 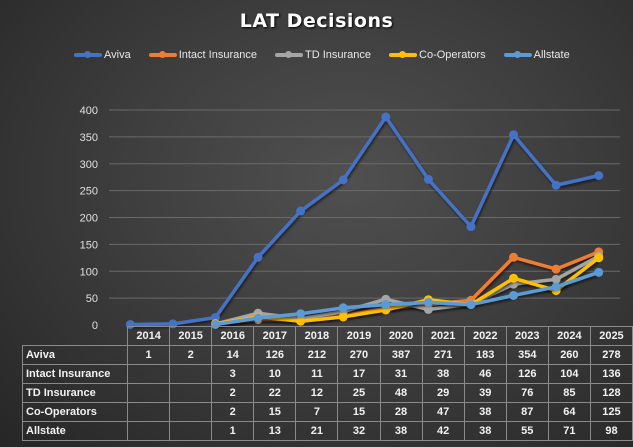 I want to click on table-cell: 2, so click(x=191, y=355).